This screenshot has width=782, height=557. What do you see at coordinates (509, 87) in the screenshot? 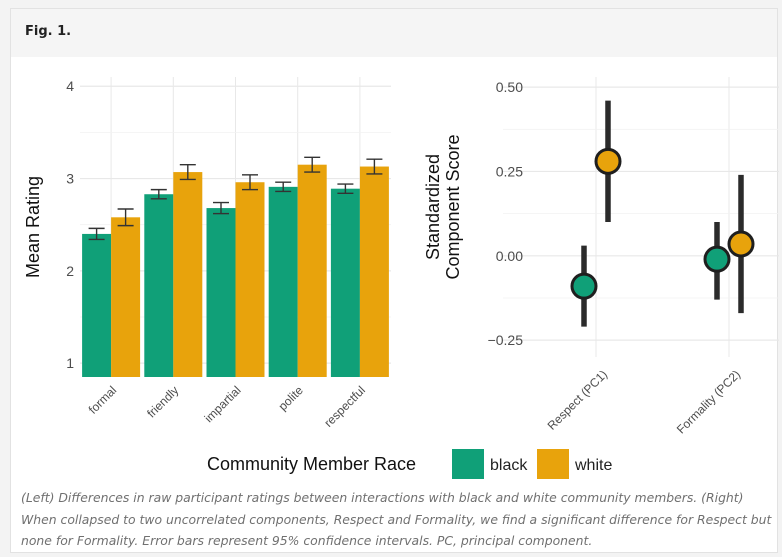
I see `right-y-tick-label: 0.50` at bounding box center [509, 87].